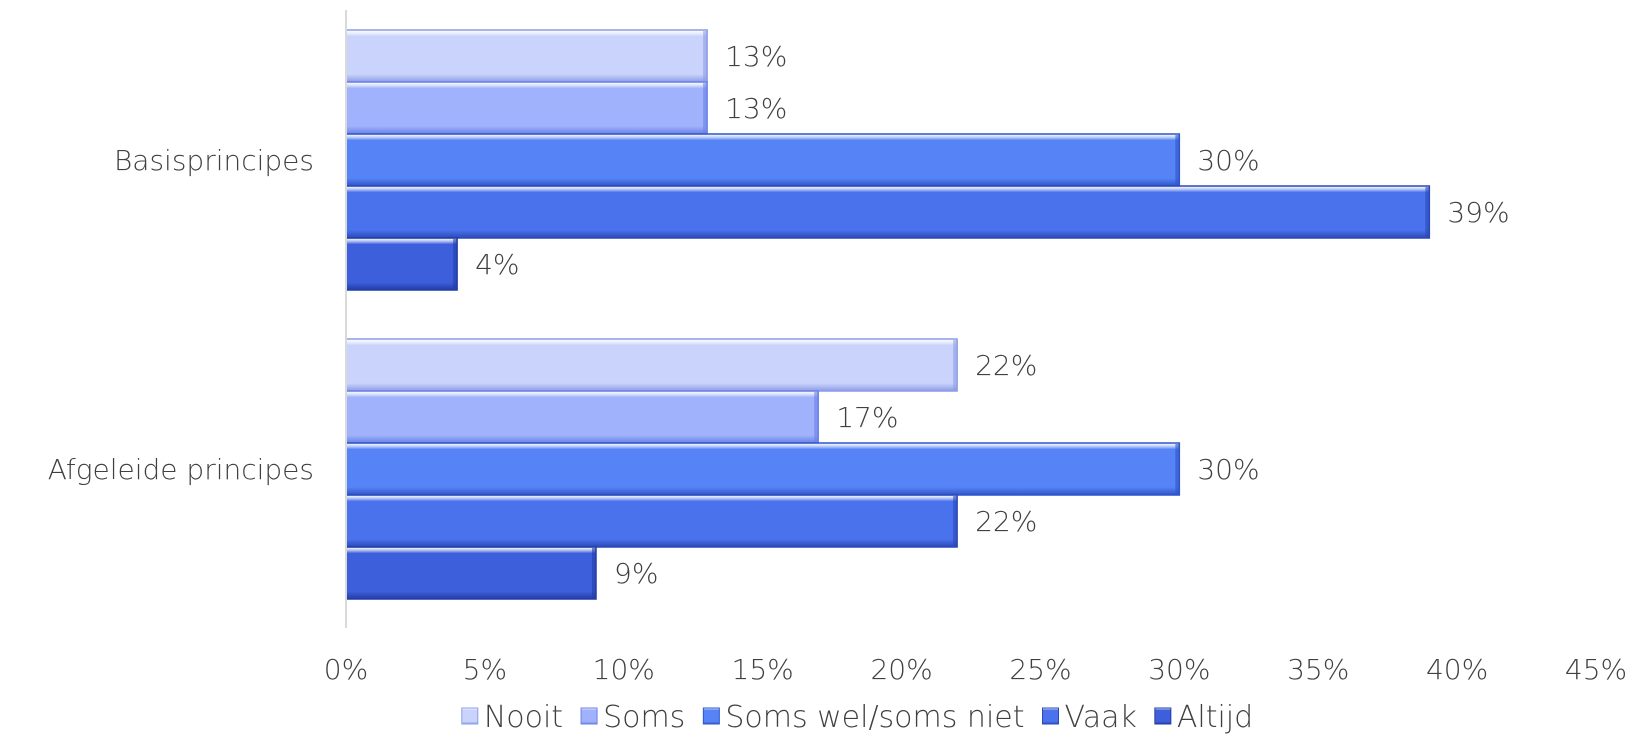  I want to click on legend-label-2: Soms wel/soms niet, so click(874, 717).